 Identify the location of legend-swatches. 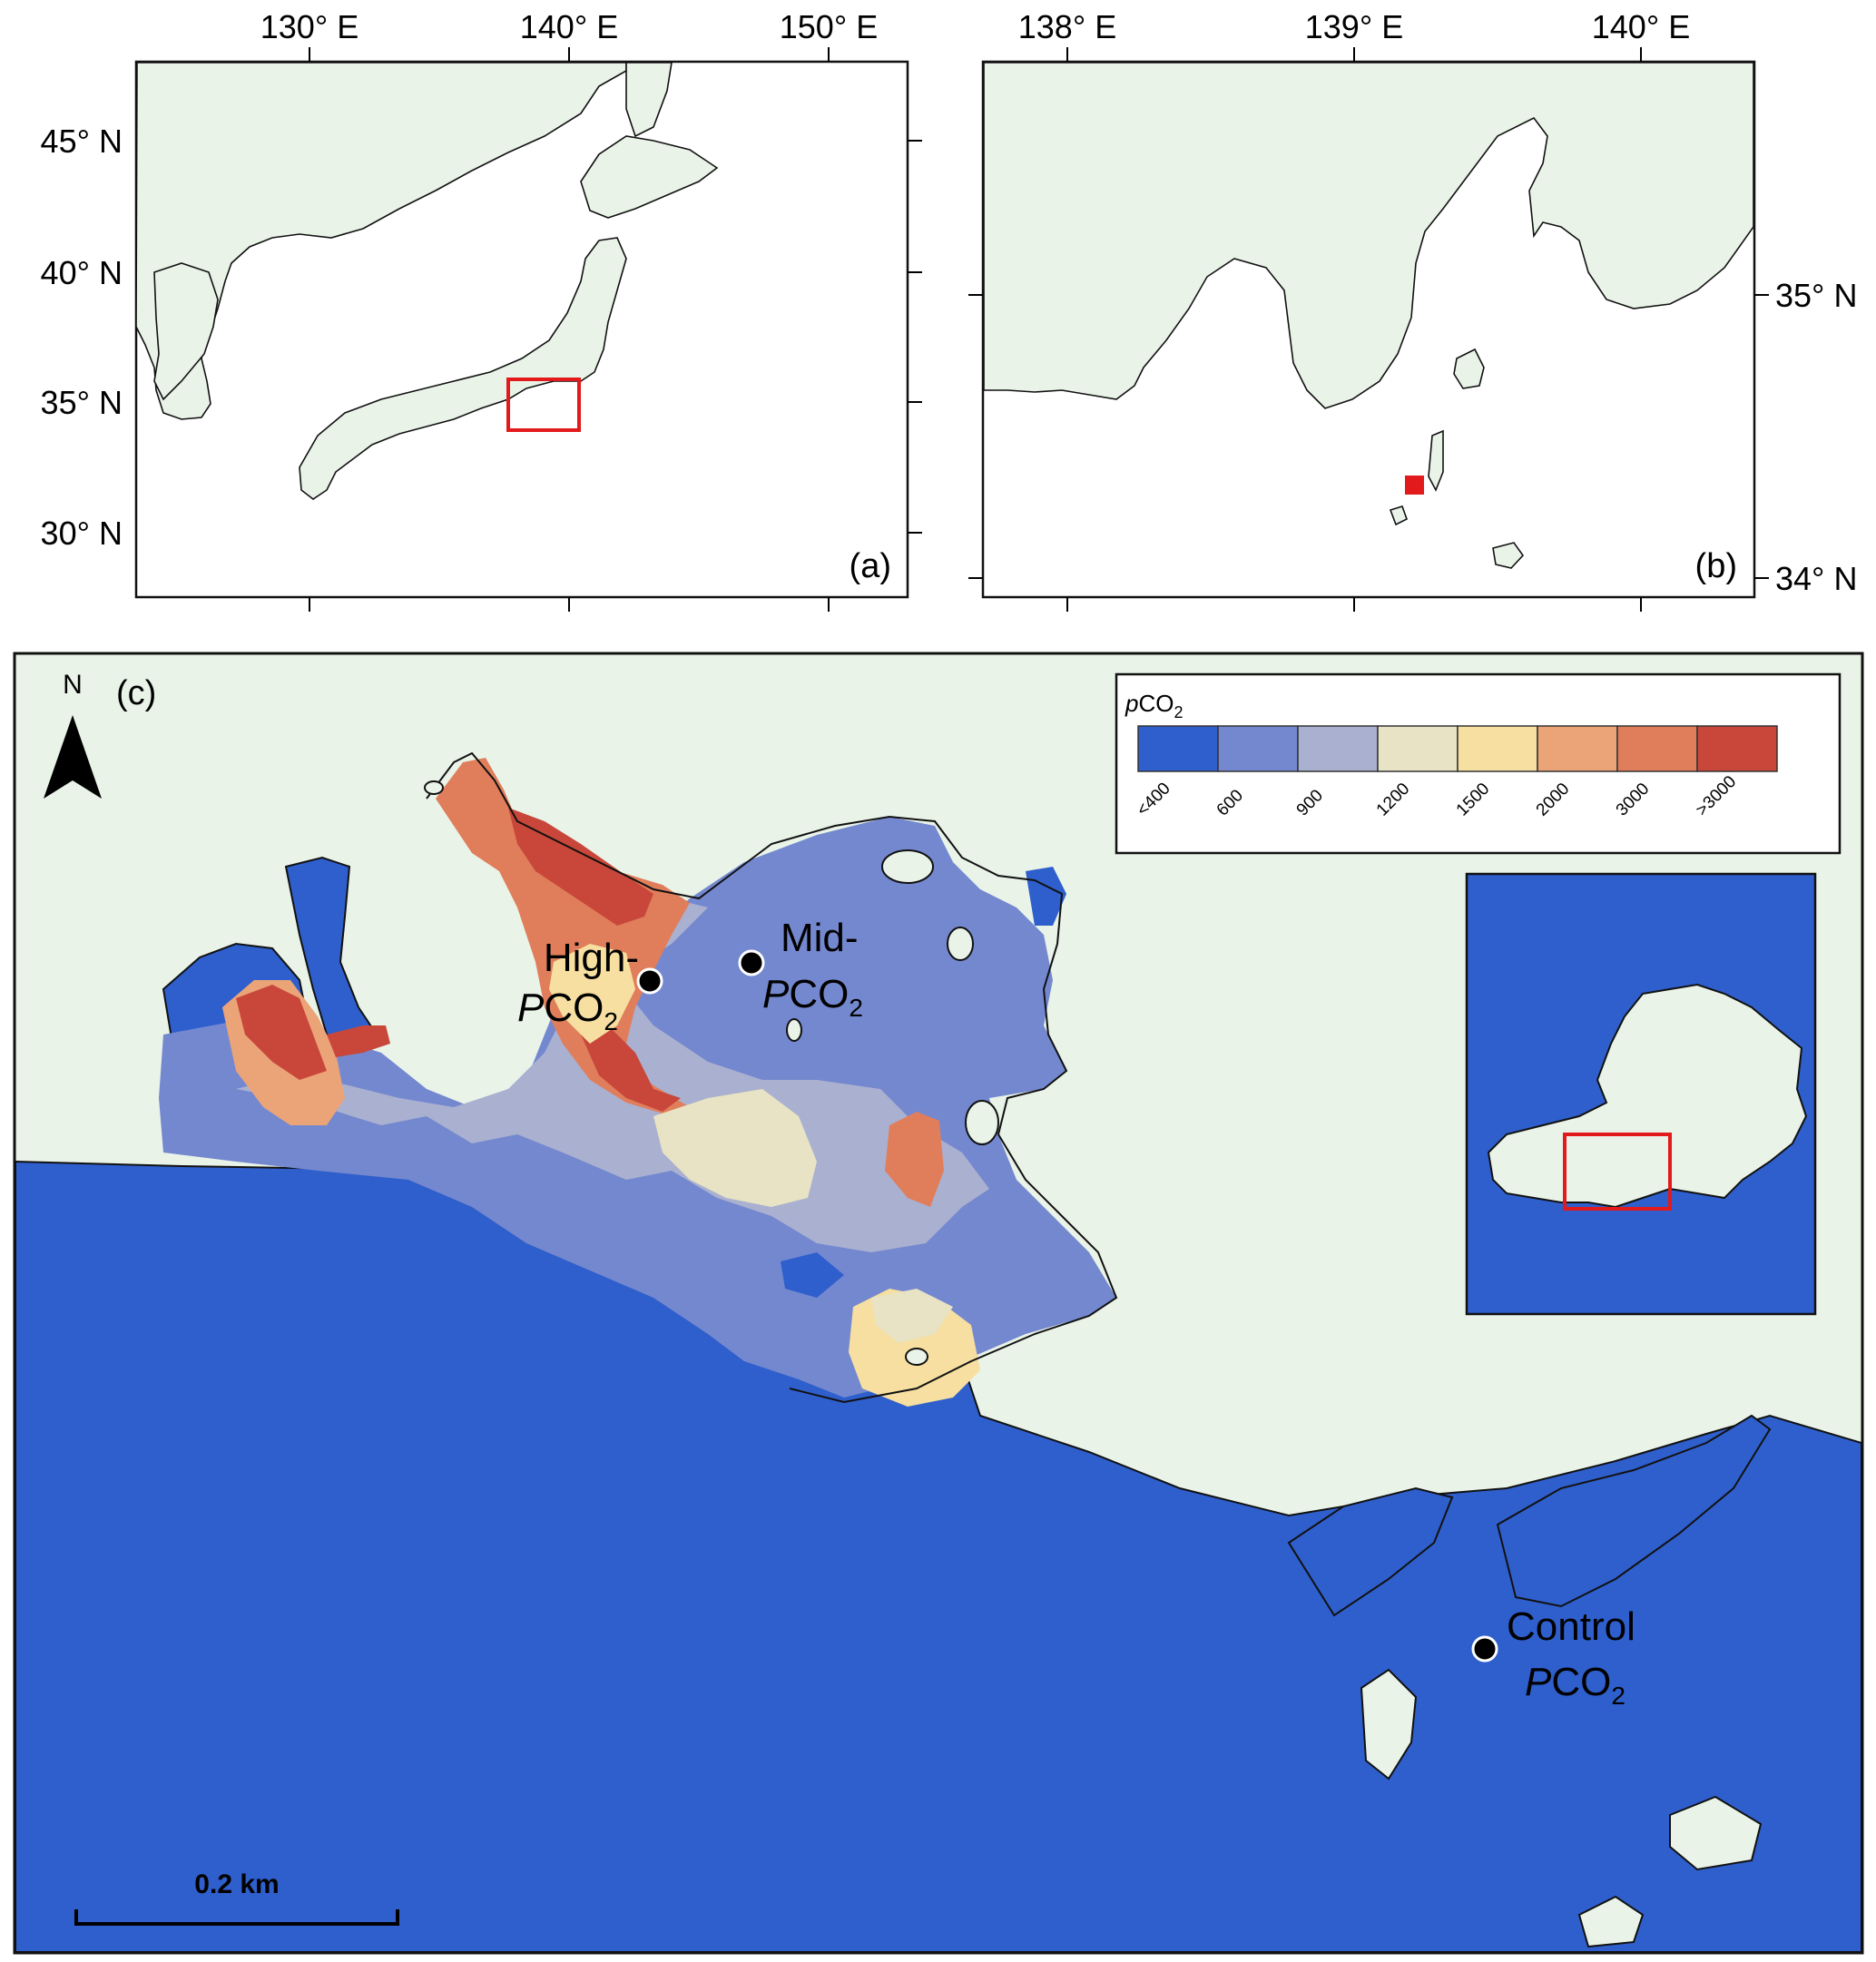
(1458, 749).